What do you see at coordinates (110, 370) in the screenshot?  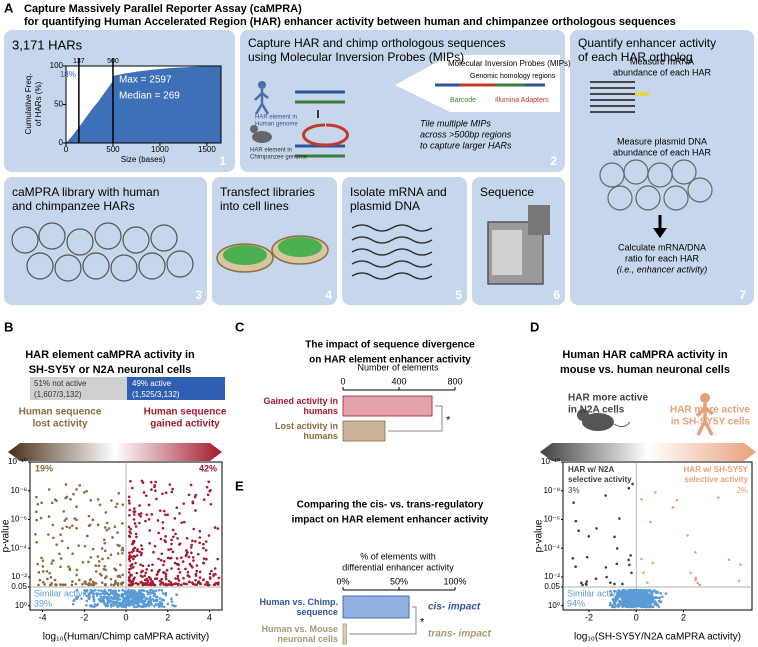 I see `panel-title: SH-SY5Y or N2A neuronal cells` at bounding box center [110, 370].